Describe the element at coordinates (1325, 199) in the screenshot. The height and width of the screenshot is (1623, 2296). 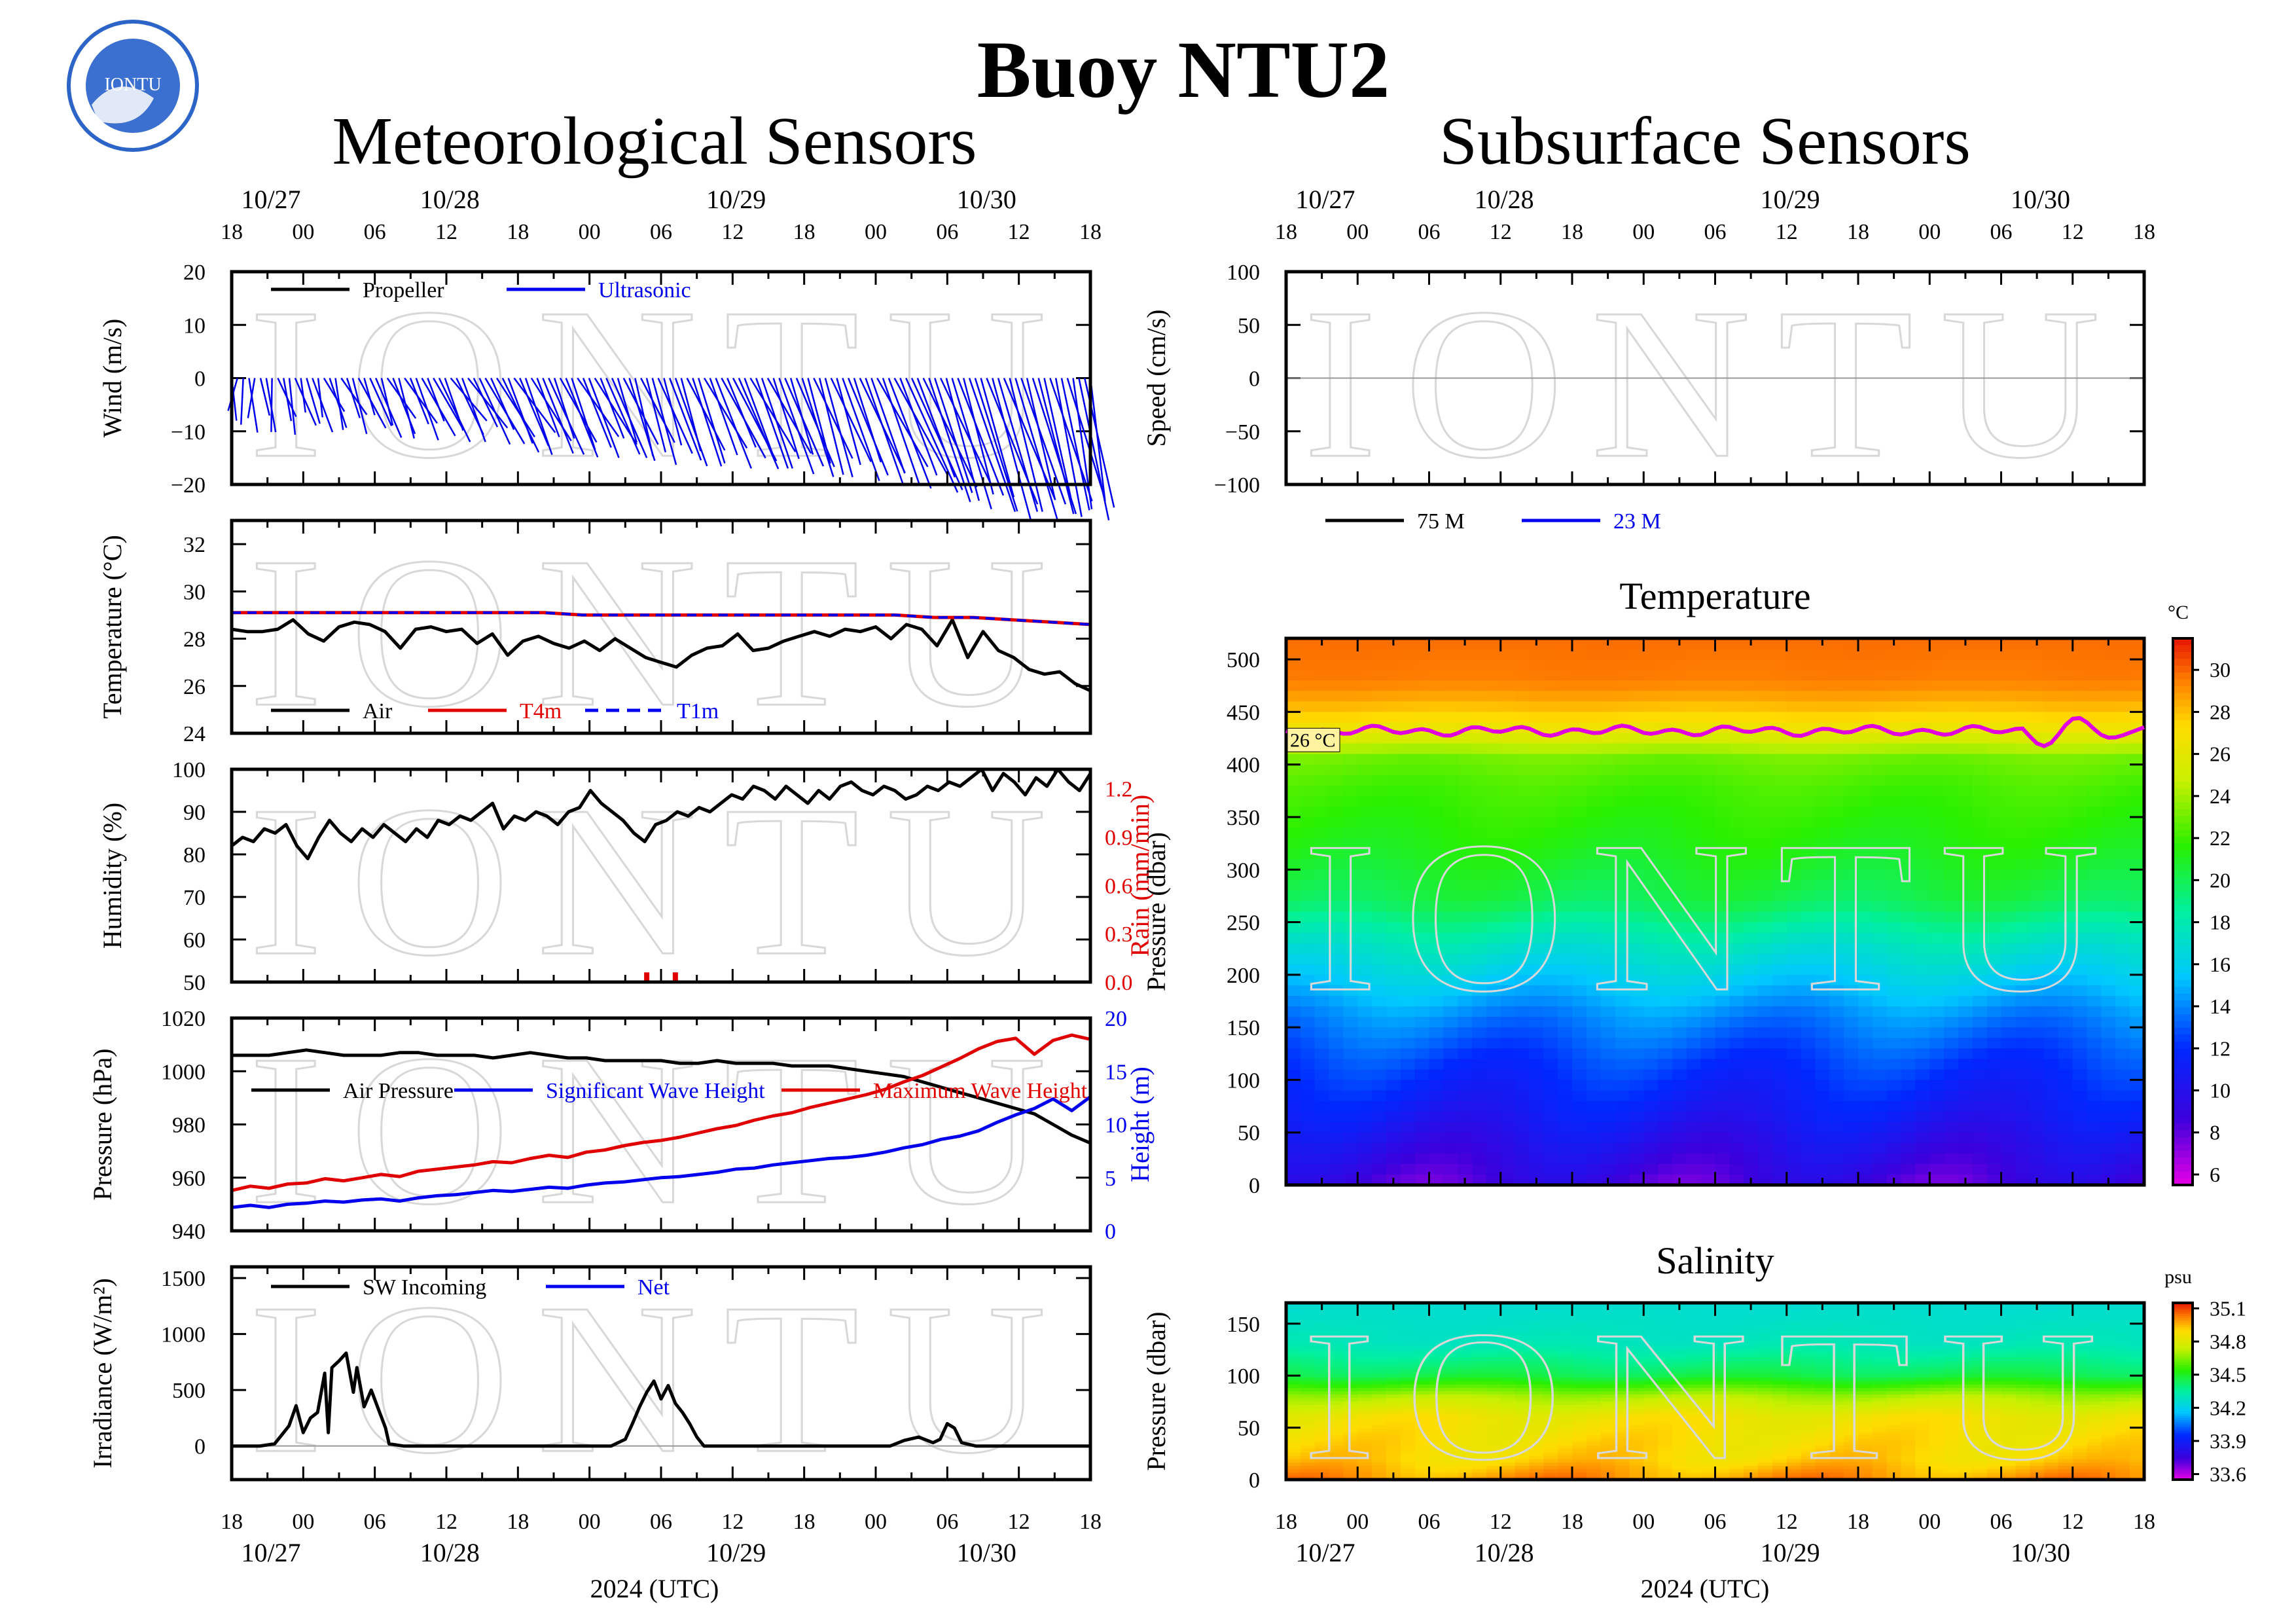
I see `right-top-axis-date-label: 10/27` at that location.